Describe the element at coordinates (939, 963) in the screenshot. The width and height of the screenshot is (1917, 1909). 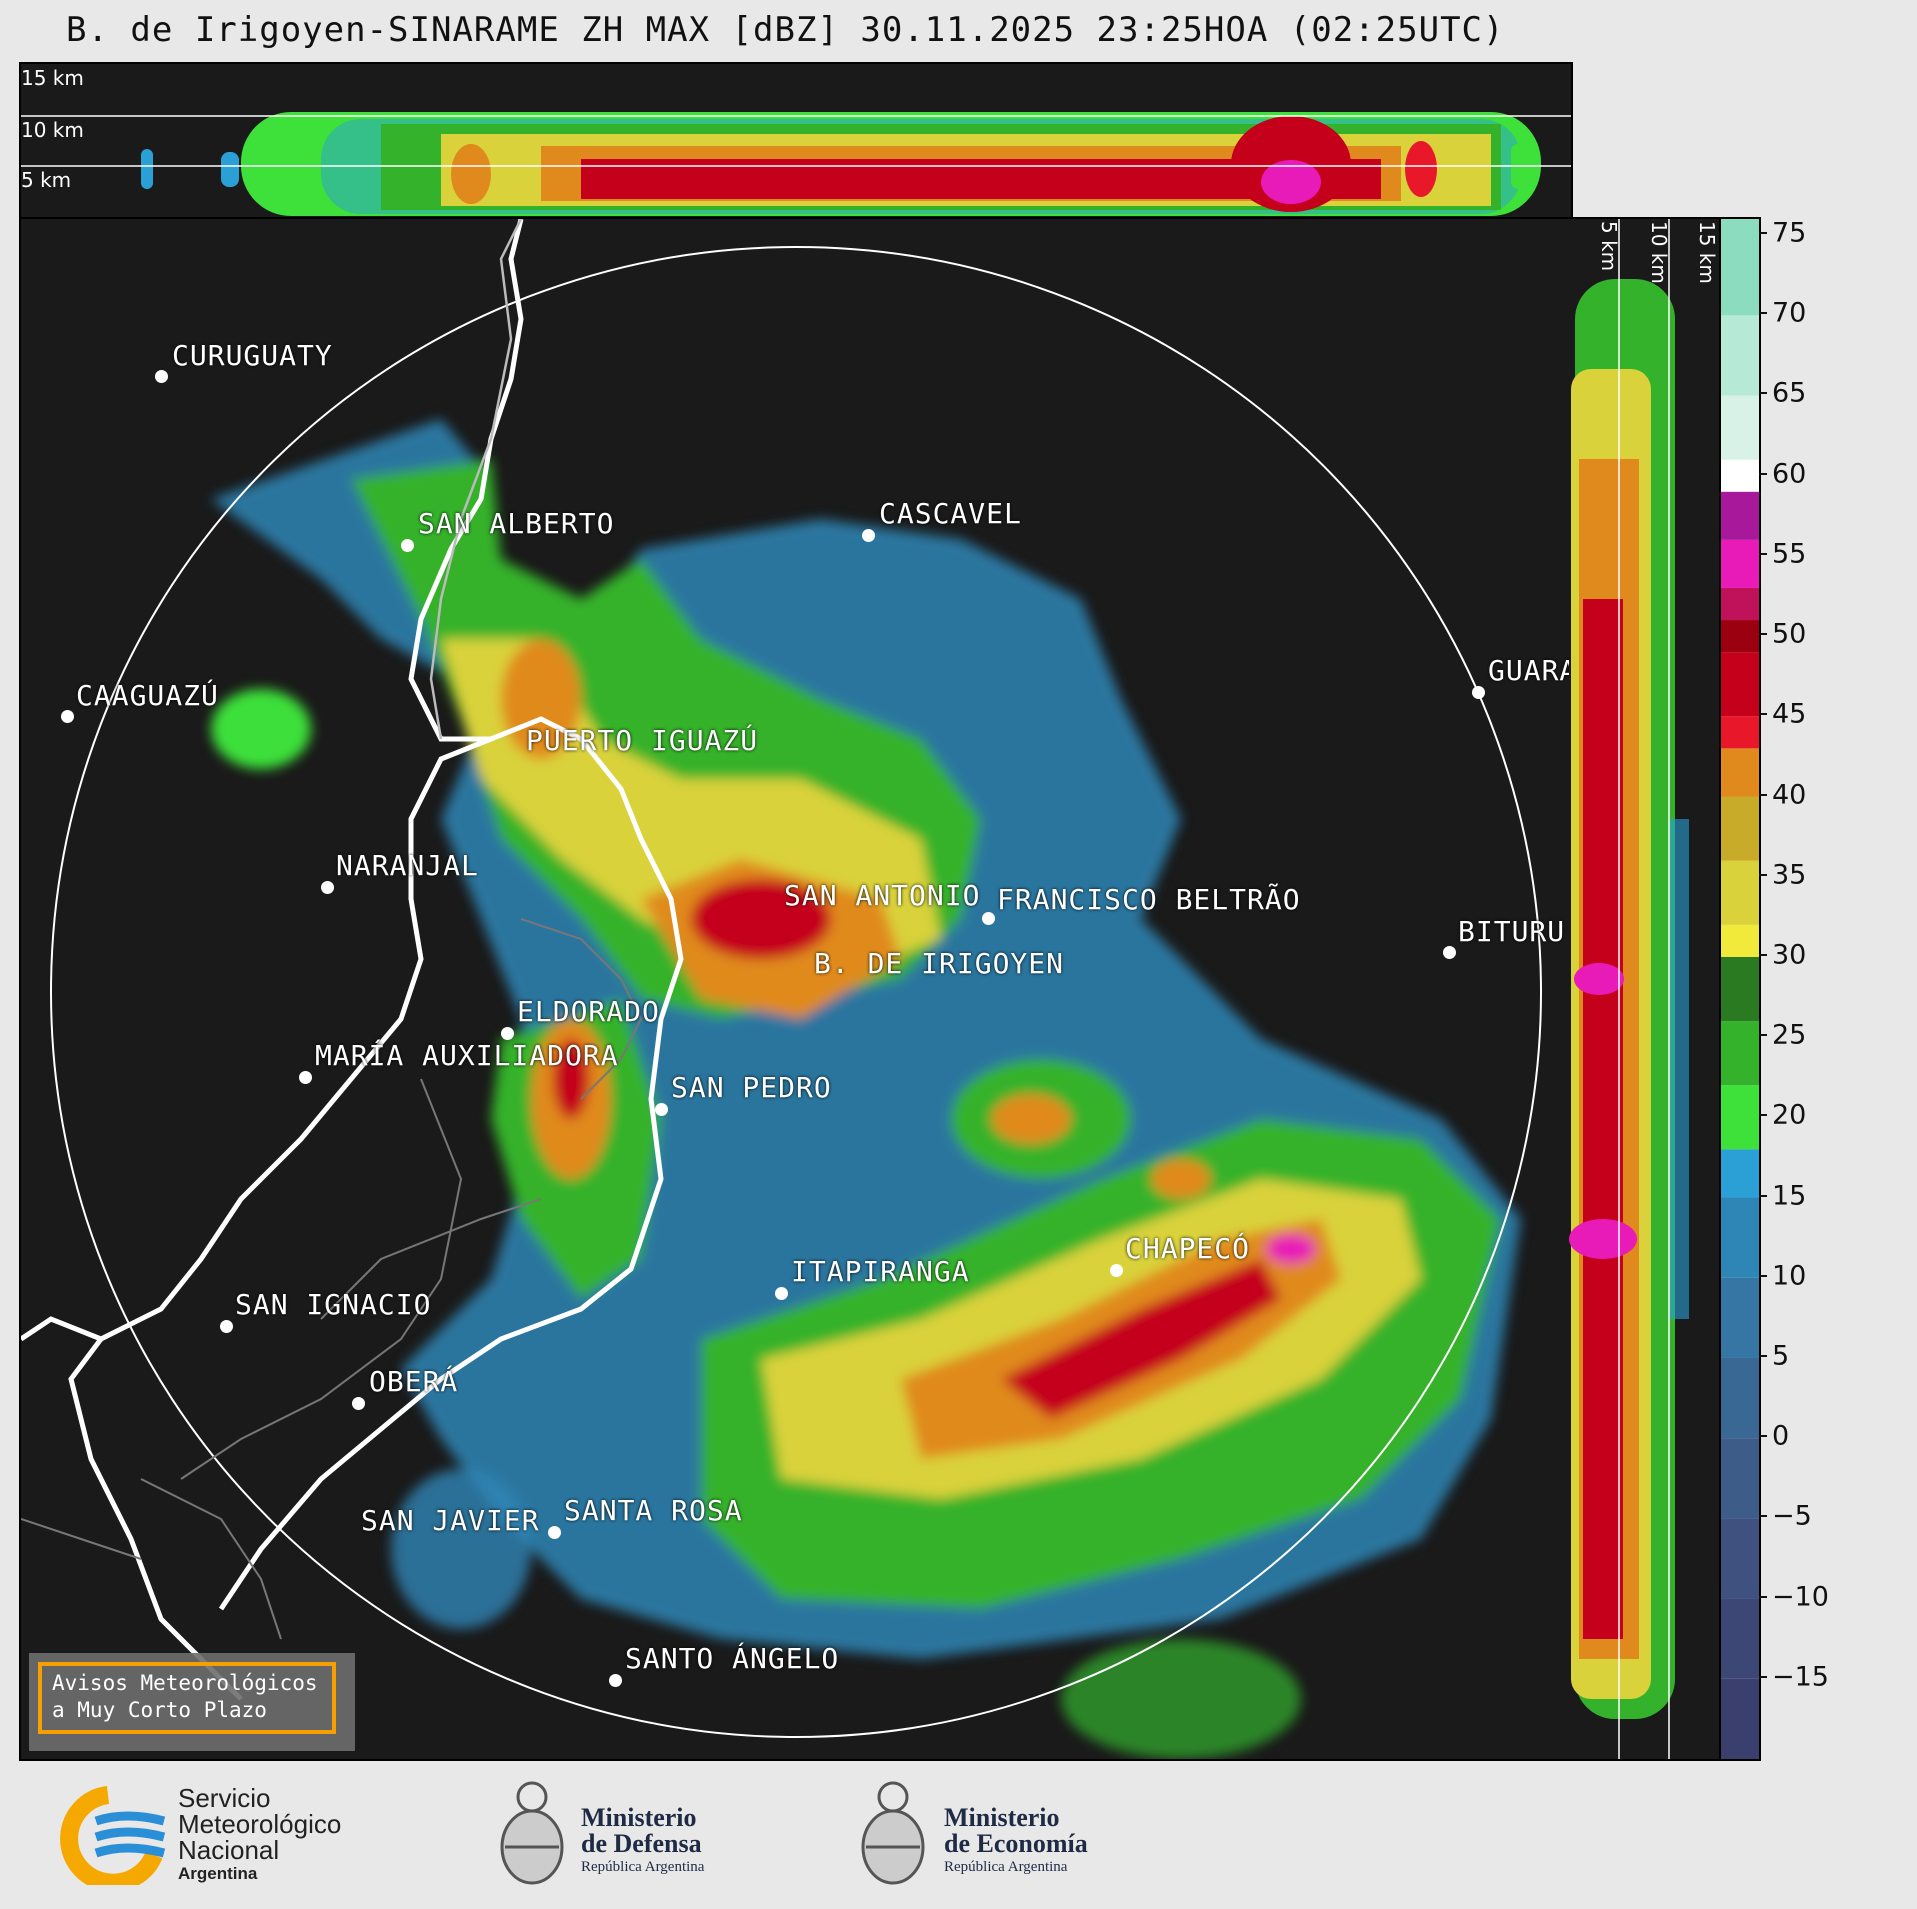
I see `city-label-b-de-irigoyen: B. DE IRIGOYEN` at that location.